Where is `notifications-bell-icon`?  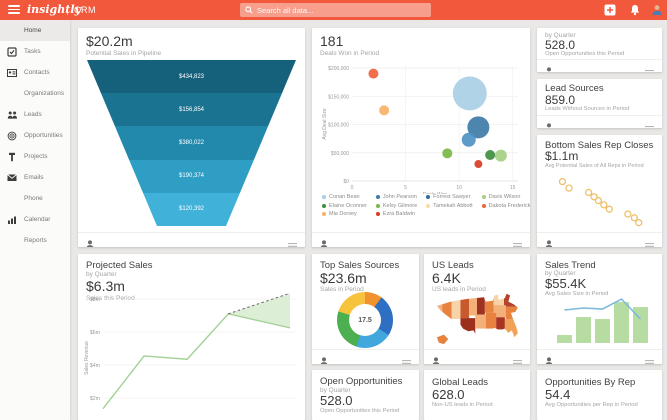
notifications-bell-icon is located at coordinates (635, 10).